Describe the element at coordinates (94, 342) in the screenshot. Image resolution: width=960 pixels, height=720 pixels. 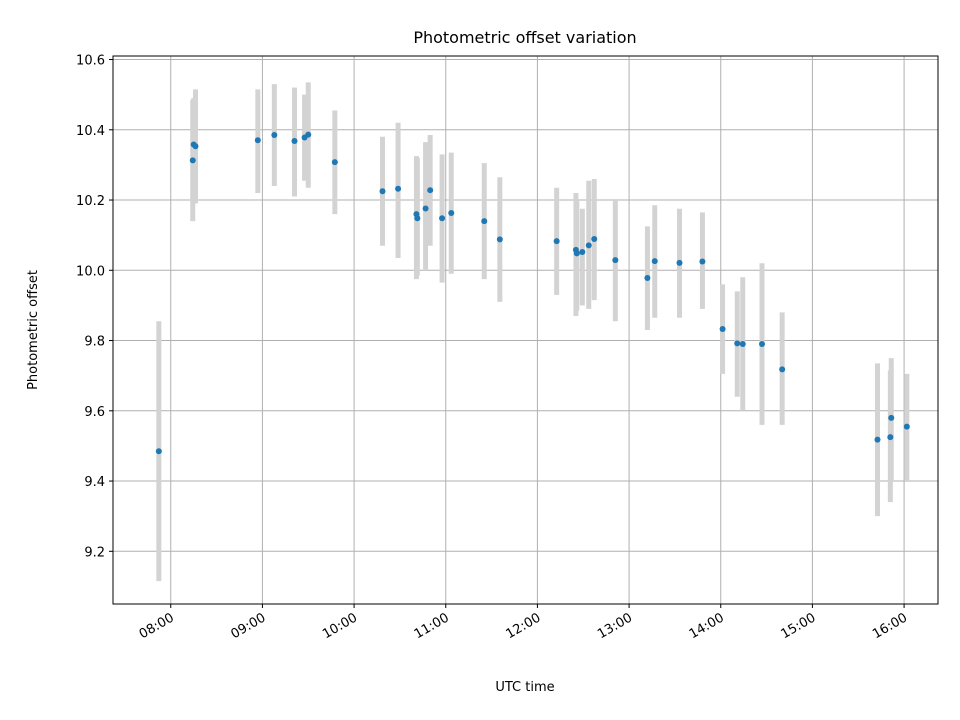
I see `y-tick-label: 9.8` at that location.